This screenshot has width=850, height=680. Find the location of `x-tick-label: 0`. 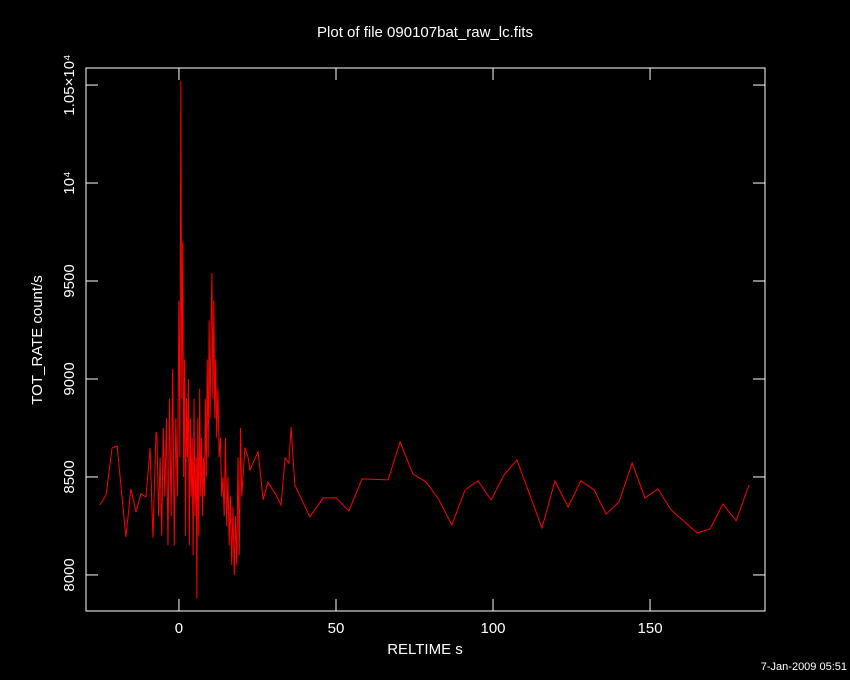

x-tick-label: 0 is located at coordinates (179, 628).